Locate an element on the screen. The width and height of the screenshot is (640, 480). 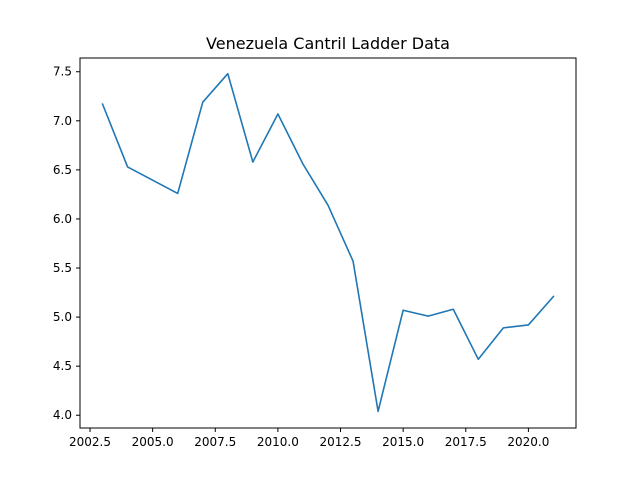
x-tick-label: 2002.5 is located at coordinates (90, 442).